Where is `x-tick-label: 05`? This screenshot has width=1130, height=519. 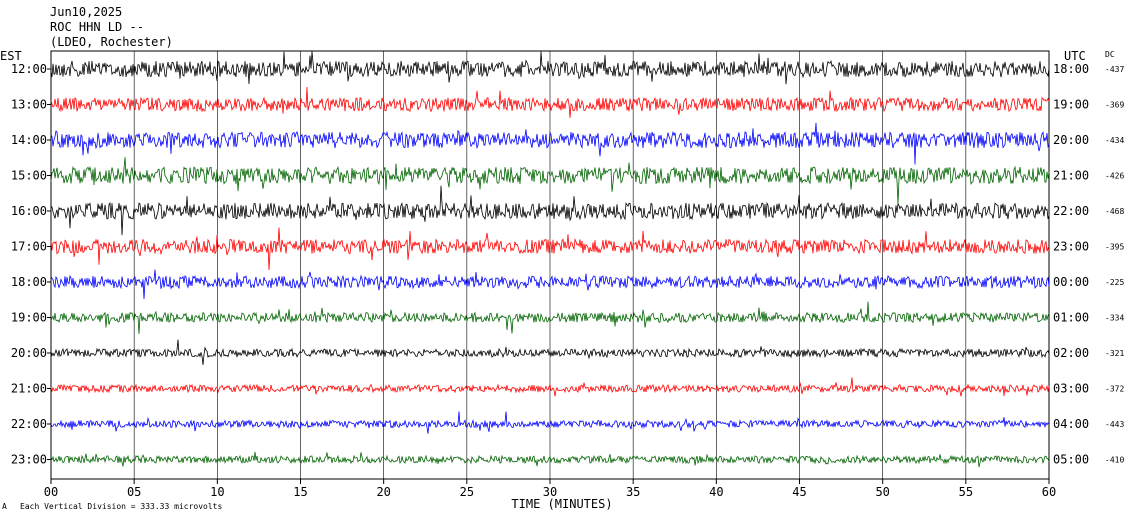 x-tick-label: 05 is located at coordinates (134, 492).